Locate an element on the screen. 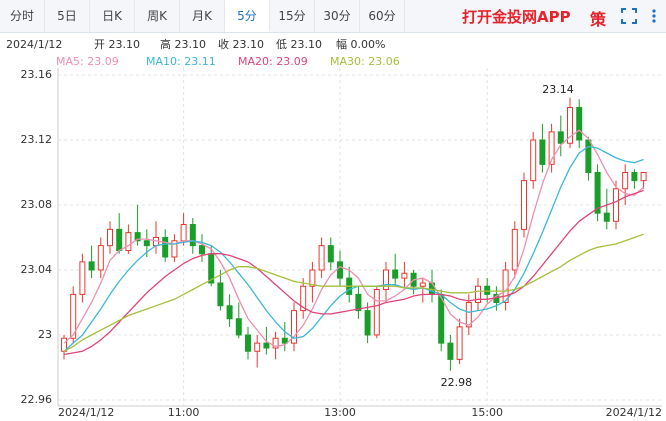 This screenshot has width=666, height=421. y-tick-label: 23.08 is located at coordinates (37, 204).